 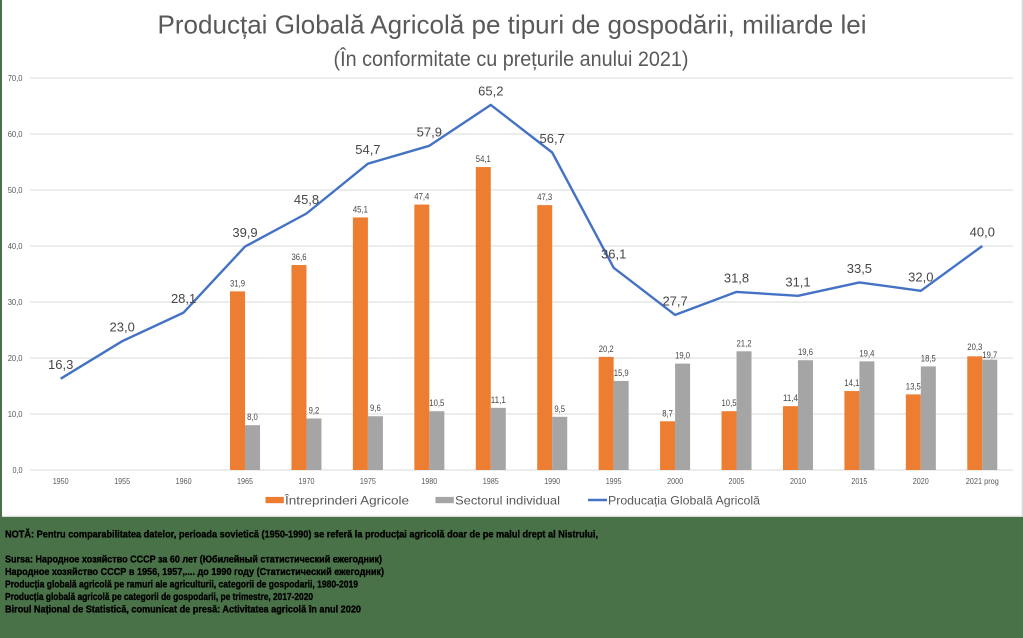 I want to click on svg-text: 28,1, so click(x=183, y=298).